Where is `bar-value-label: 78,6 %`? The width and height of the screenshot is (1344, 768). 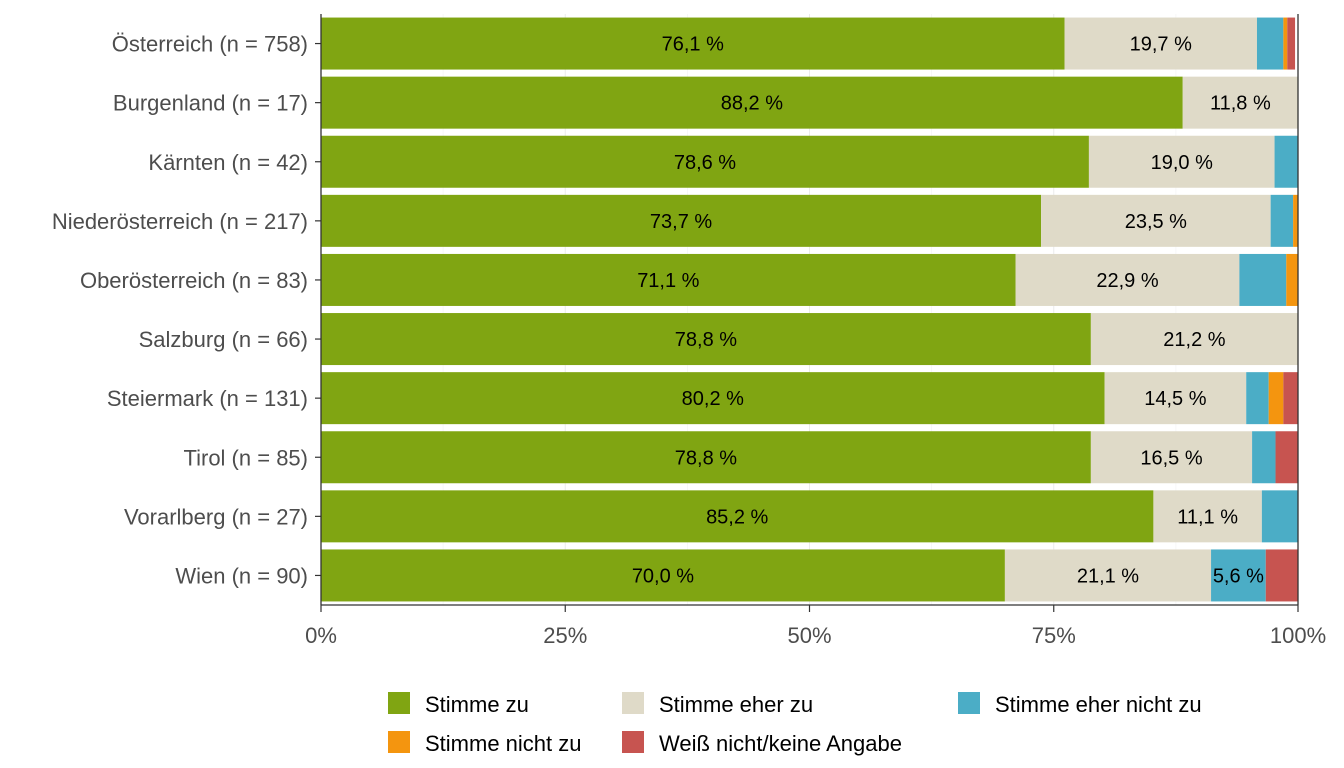 bar-value-label: 78,6 % is located at coordinates (705, 163).